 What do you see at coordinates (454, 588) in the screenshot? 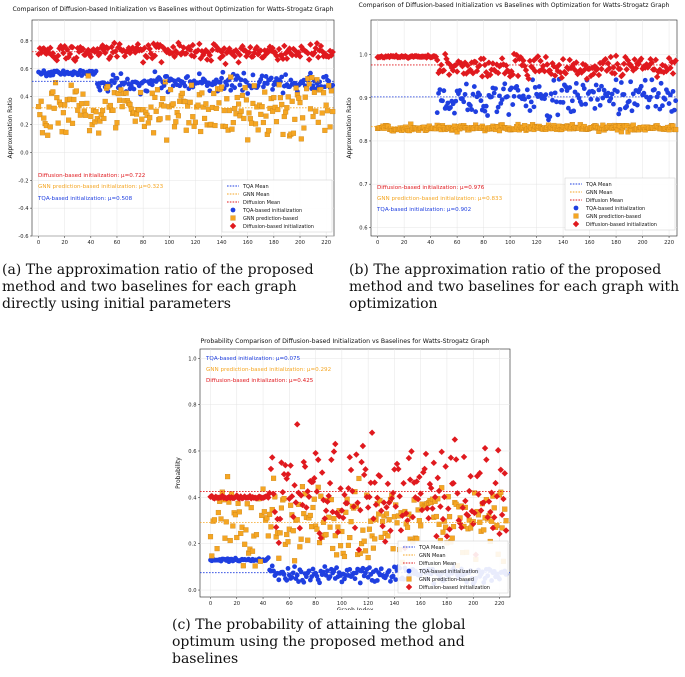
I see `legend-entry: Diffusion-based initialization` at bounding box center [454, 588].